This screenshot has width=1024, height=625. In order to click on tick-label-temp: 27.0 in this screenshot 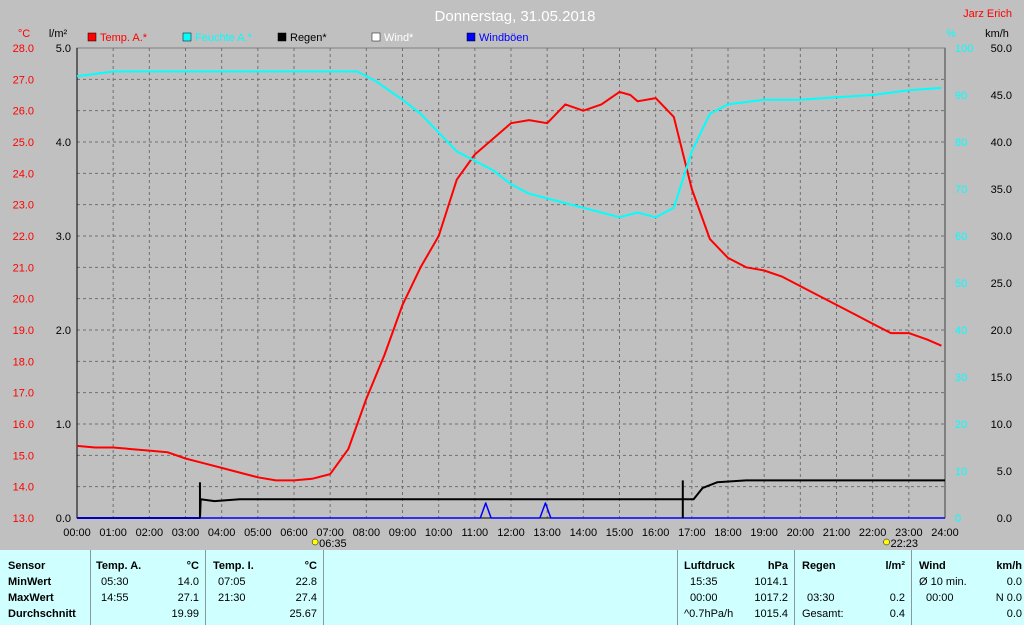, I will do `click(23, 80)`.